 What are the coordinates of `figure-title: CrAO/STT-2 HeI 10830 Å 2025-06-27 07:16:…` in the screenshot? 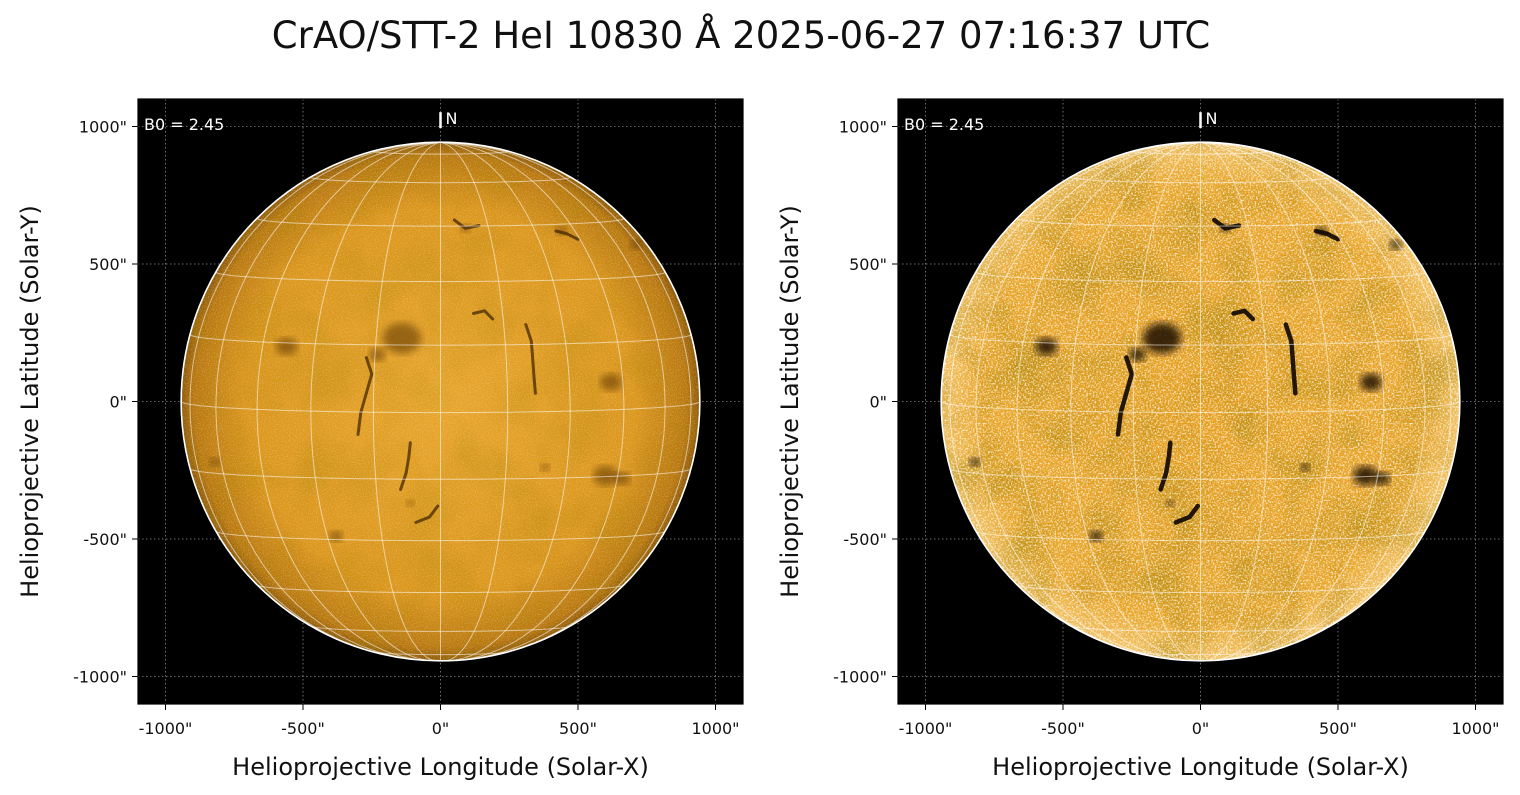 It's located at (741, 35).